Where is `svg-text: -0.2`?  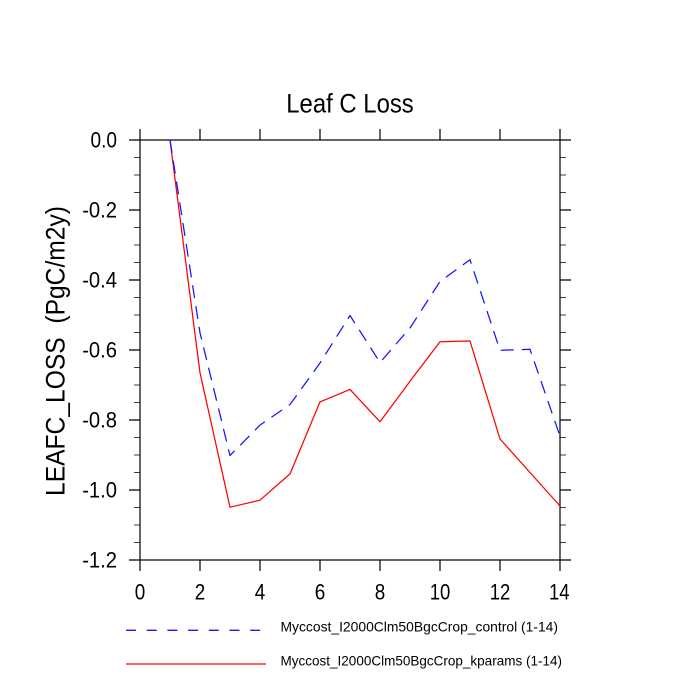 svg-text: -0.2 is located at coordinates (99, 210).